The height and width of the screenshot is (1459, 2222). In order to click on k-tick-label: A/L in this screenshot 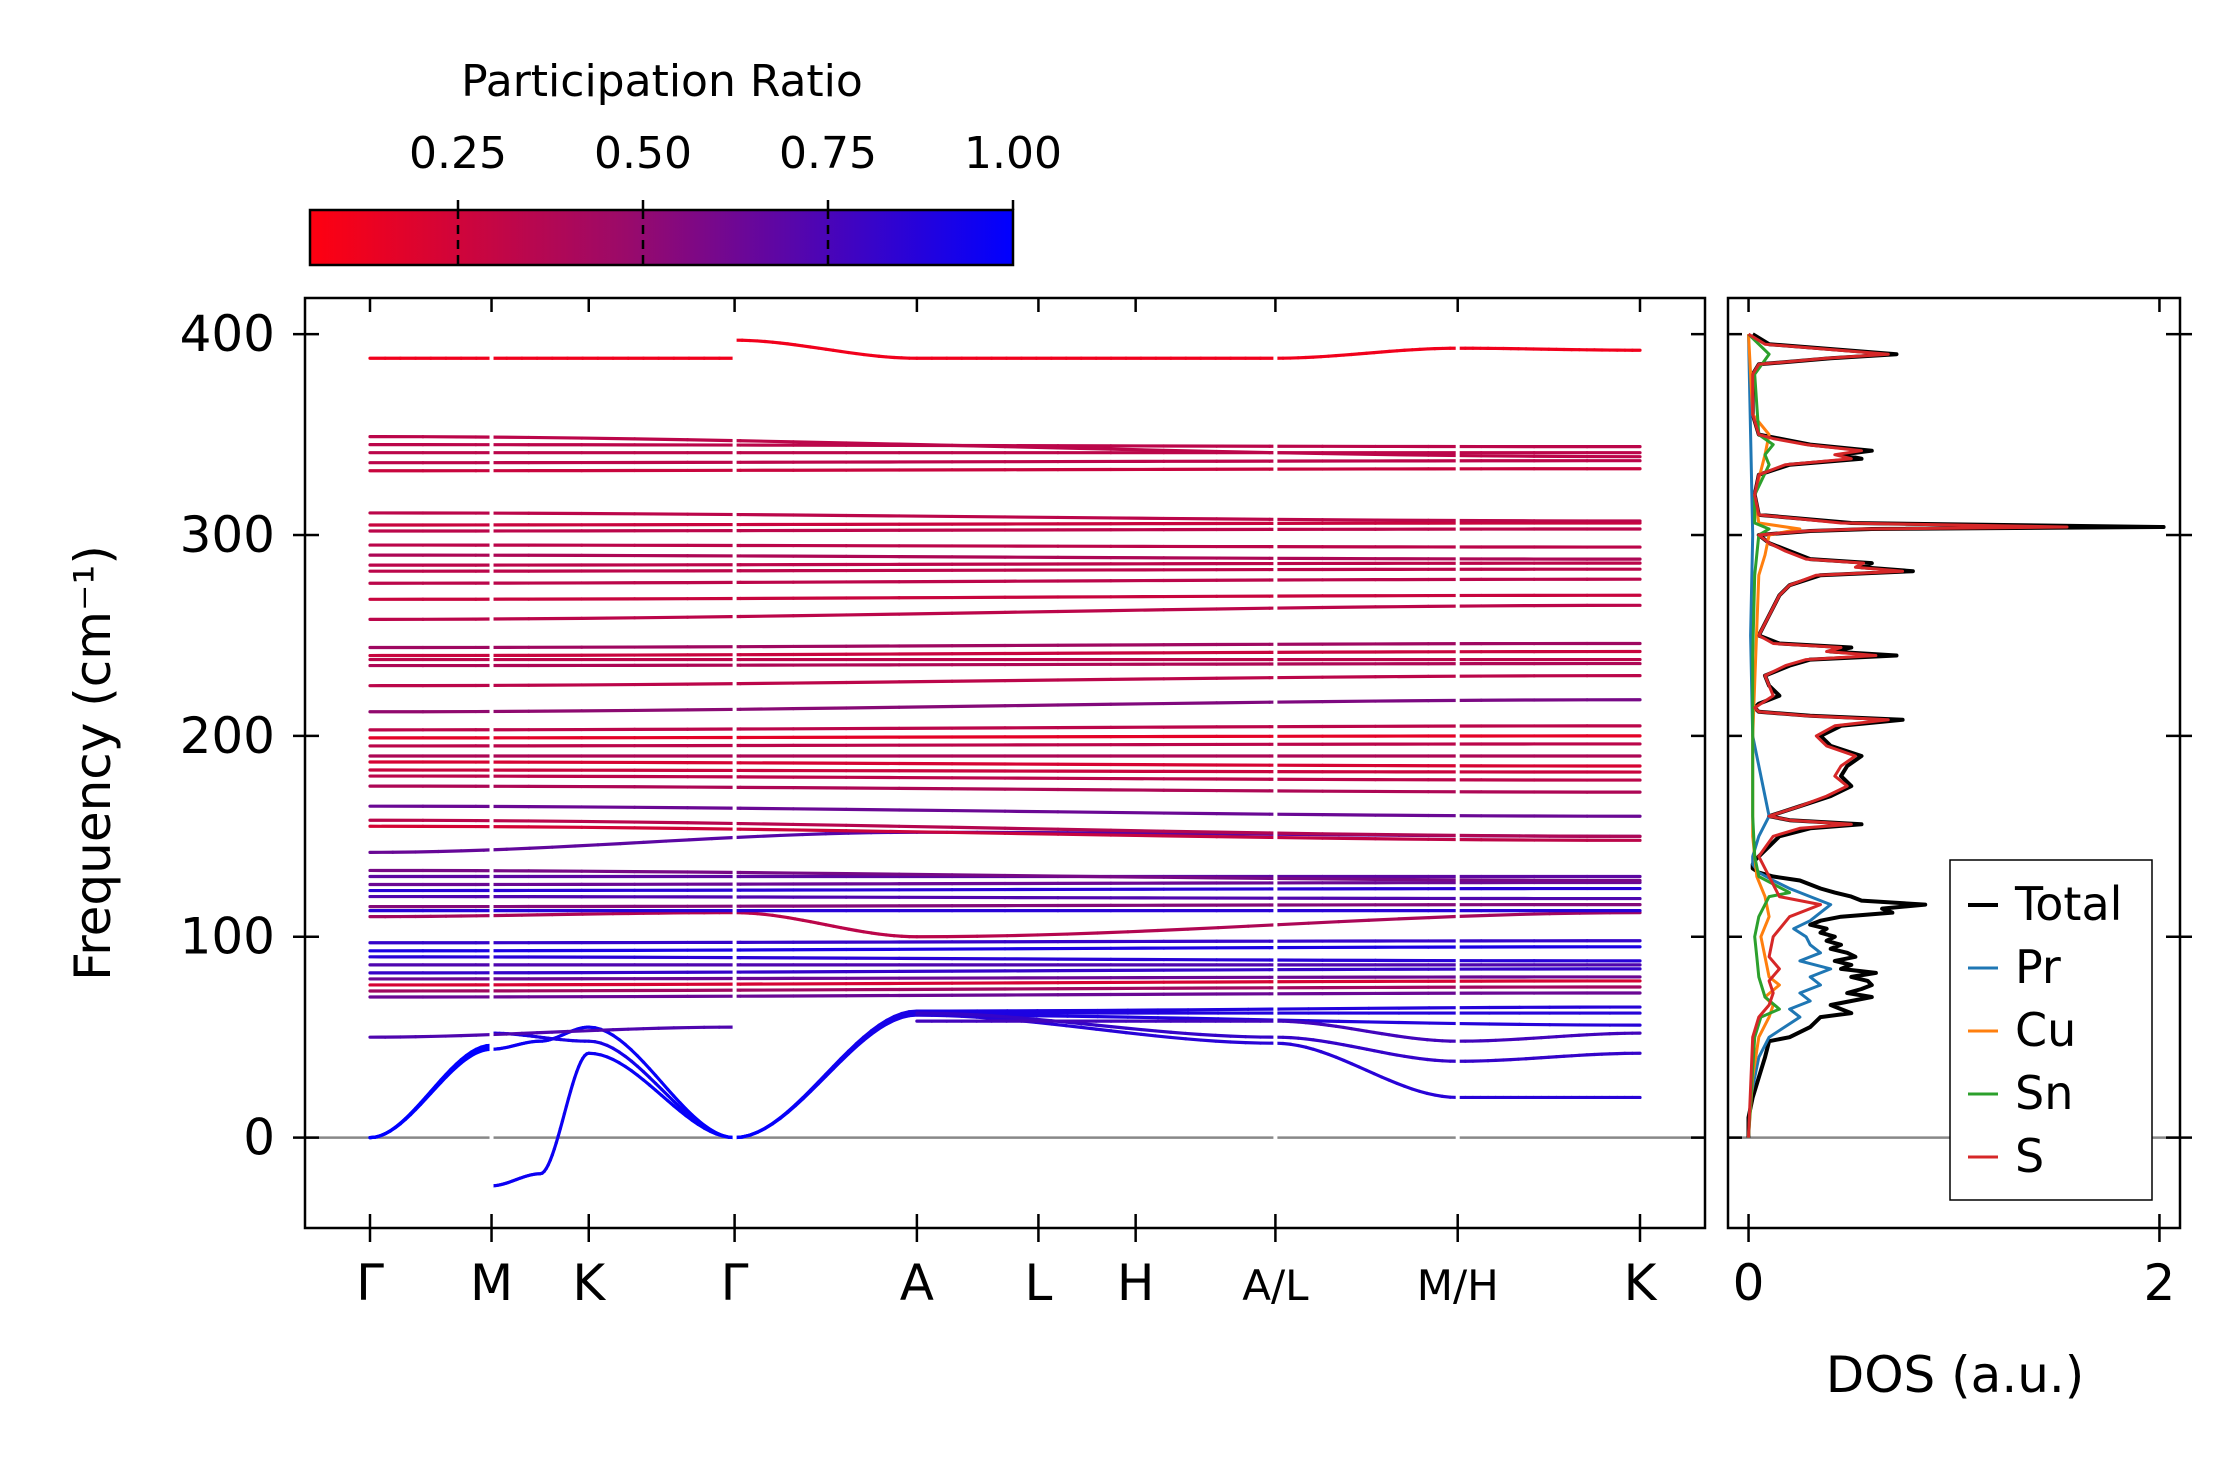, I will do `click(1275, 1285)`.